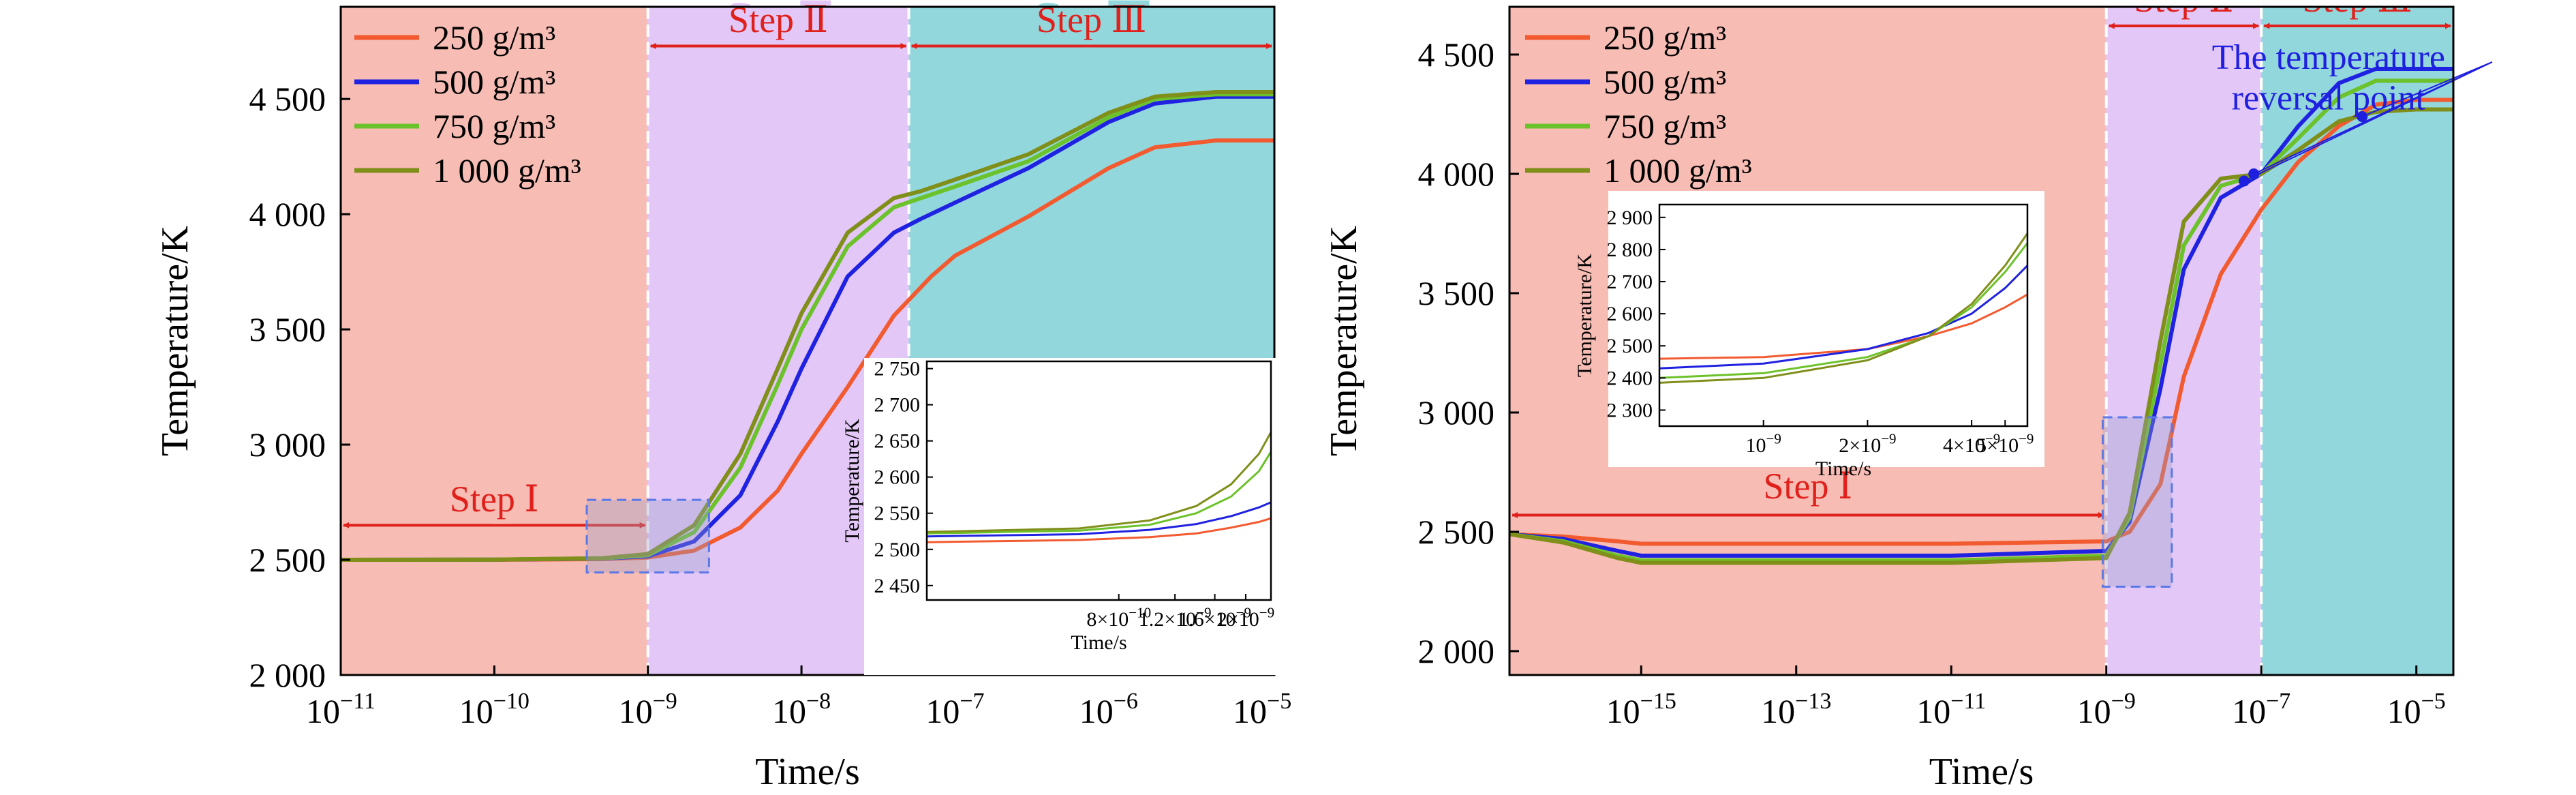  I want to click on inset-y-tick-label: 2 500, so click(897, 550).